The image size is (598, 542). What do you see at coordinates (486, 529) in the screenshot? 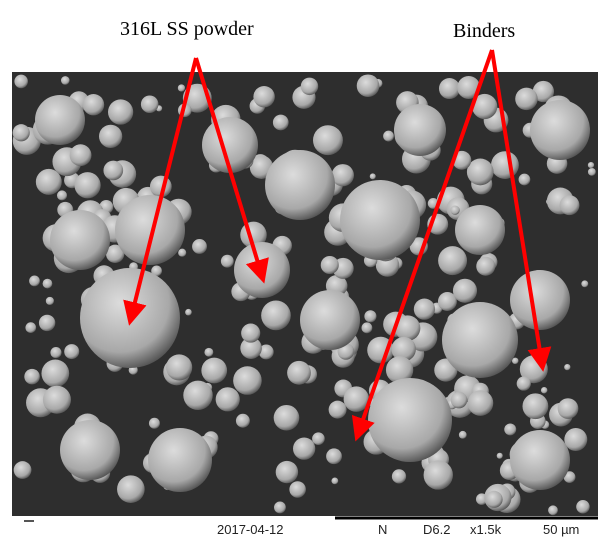
I see `footer-magnification: x1.5k` at bounding box center [486, 529].